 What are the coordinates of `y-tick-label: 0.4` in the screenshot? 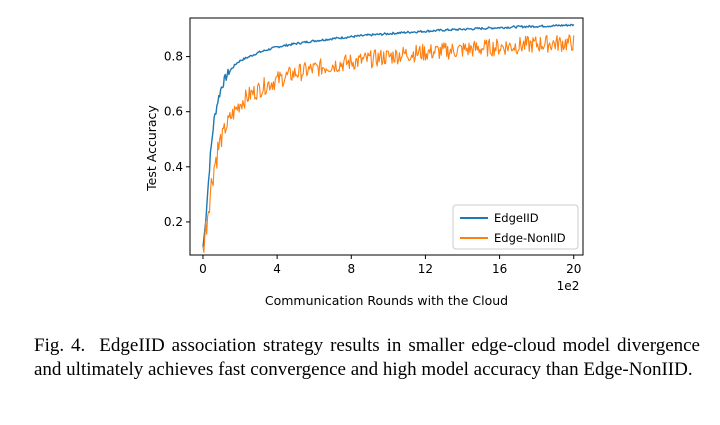 It's located at (173, 167).